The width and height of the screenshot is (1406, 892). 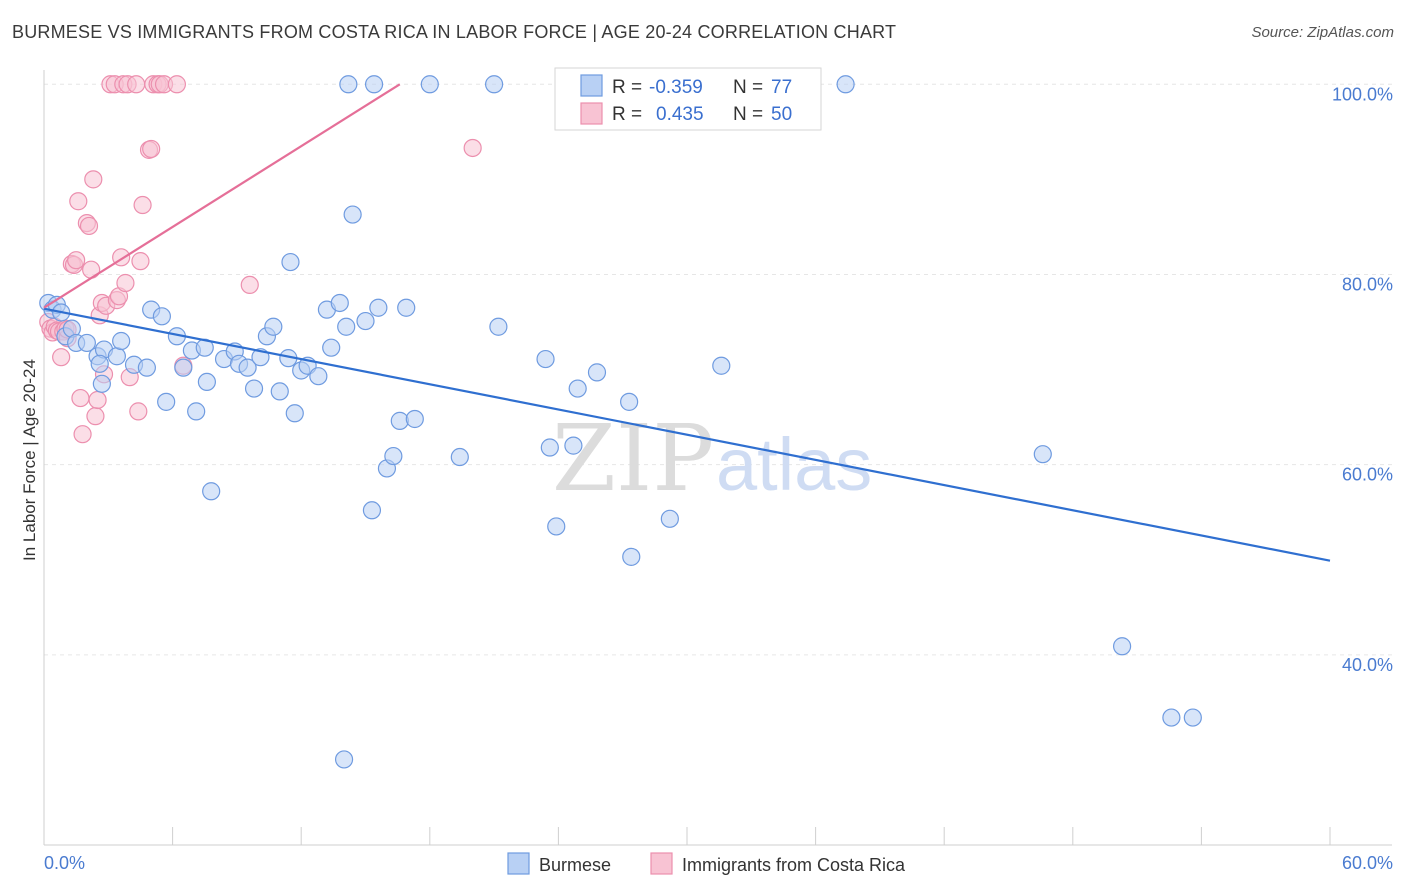 What do you see at coordinates (591, 113) in the screenshot?
I see `legend-swatch-costa-rica` at bounding box center [591, 113].